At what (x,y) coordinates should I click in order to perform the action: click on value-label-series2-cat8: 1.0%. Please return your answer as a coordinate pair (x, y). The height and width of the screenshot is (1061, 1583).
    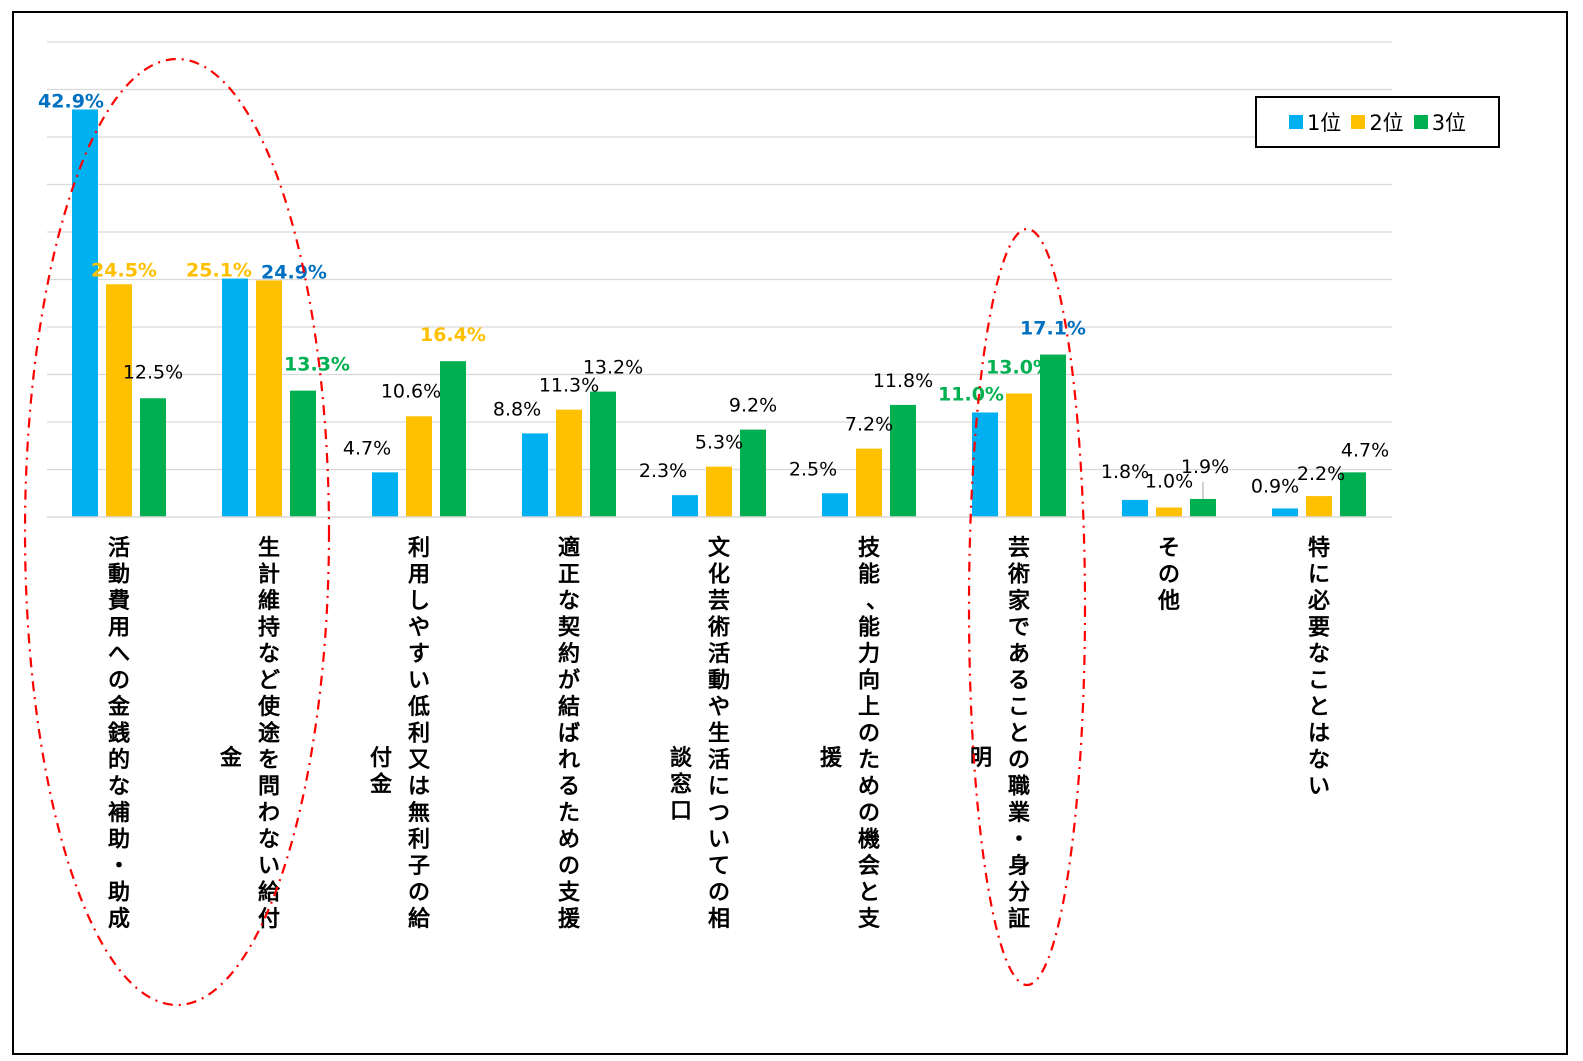
    Looking at the image, I should click on (1169, 482).